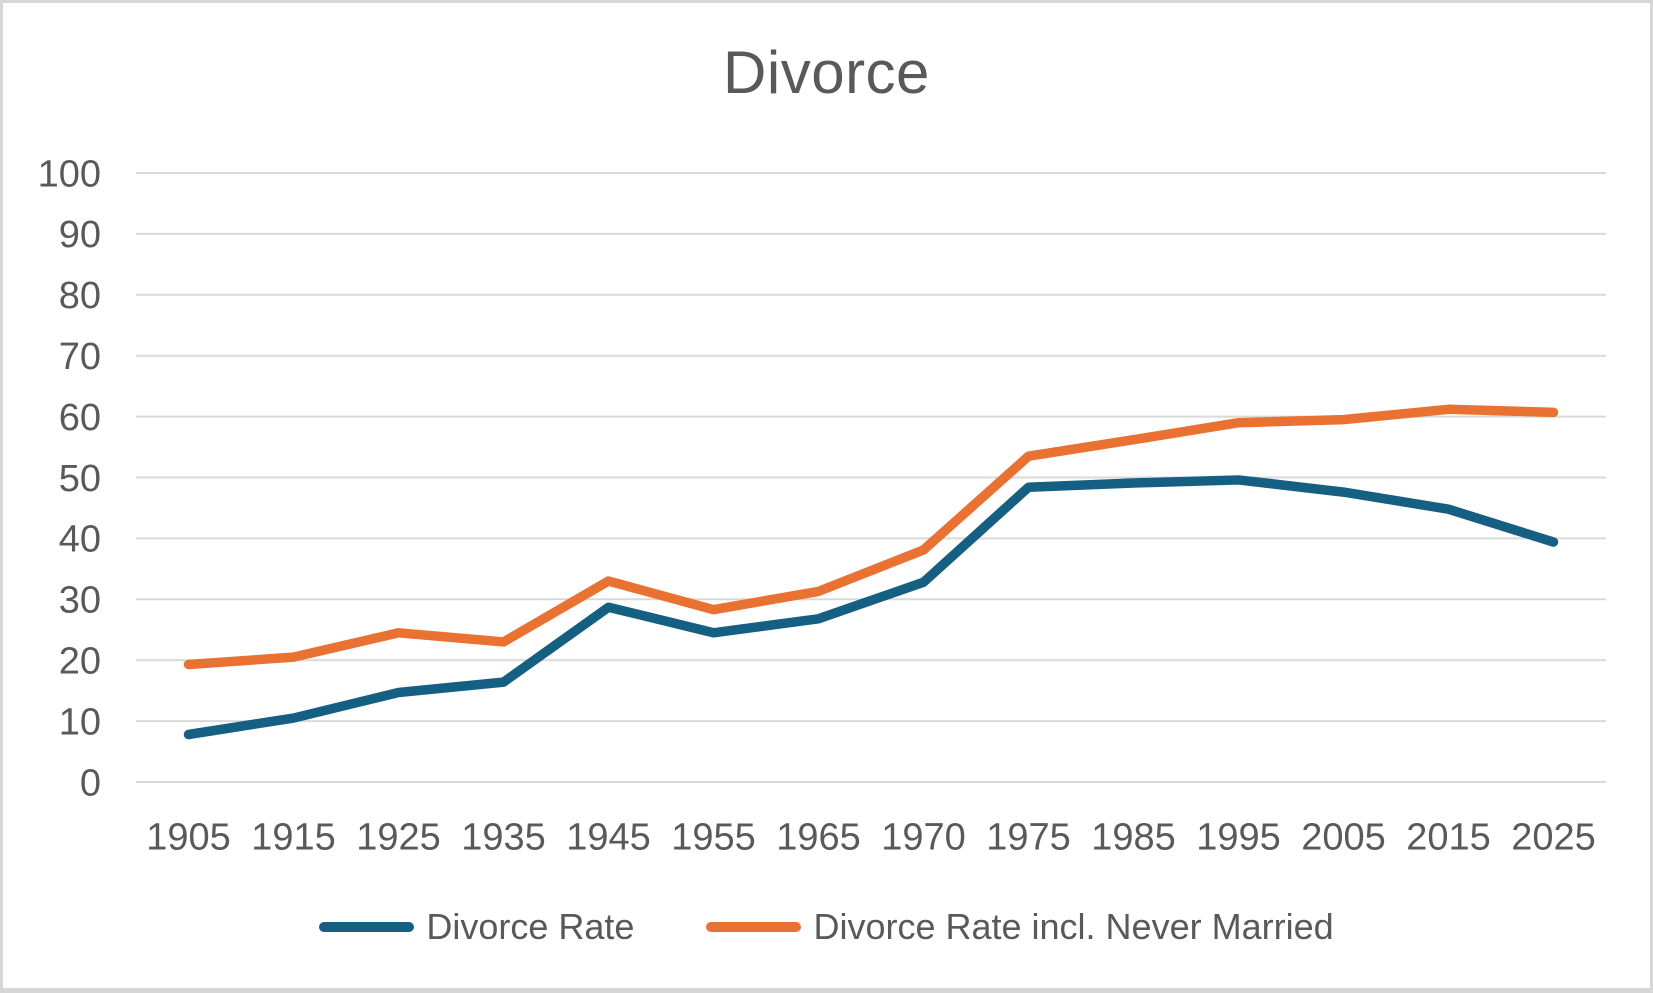  Describe the element at coordinates (1448, 837) in the screenshot. I see `x-axis-tick-label: 2015` at that location.